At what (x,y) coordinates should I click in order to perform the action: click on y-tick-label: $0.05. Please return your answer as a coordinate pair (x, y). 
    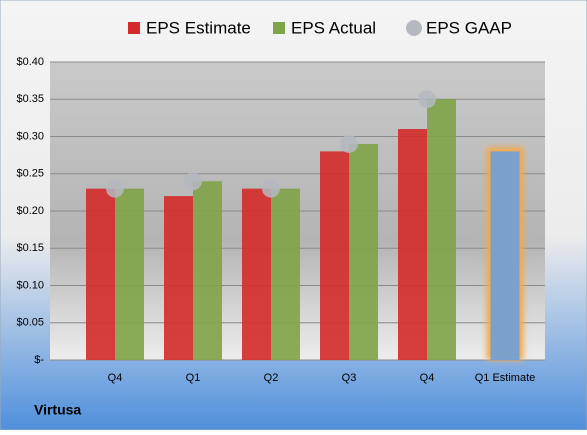
    Looking at the image, I should click on (30, 323).